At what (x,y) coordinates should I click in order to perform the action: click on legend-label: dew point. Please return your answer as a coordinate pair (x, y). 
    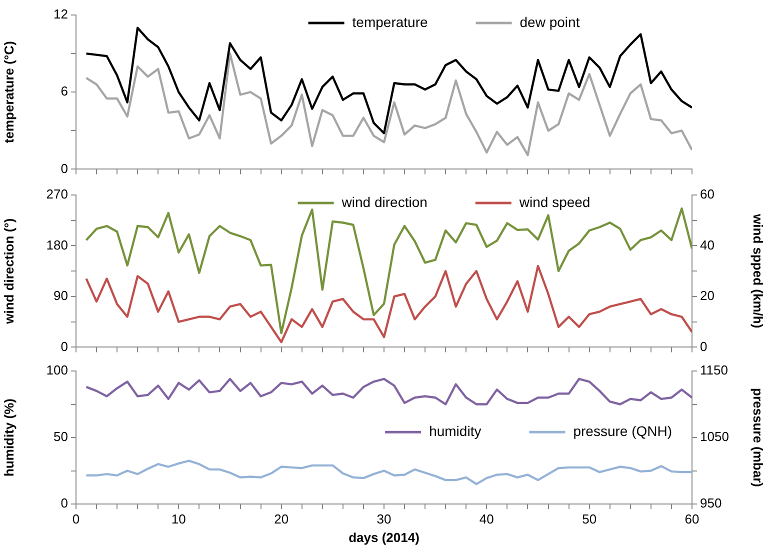
    Looking at the image, I should click on (550, 22).